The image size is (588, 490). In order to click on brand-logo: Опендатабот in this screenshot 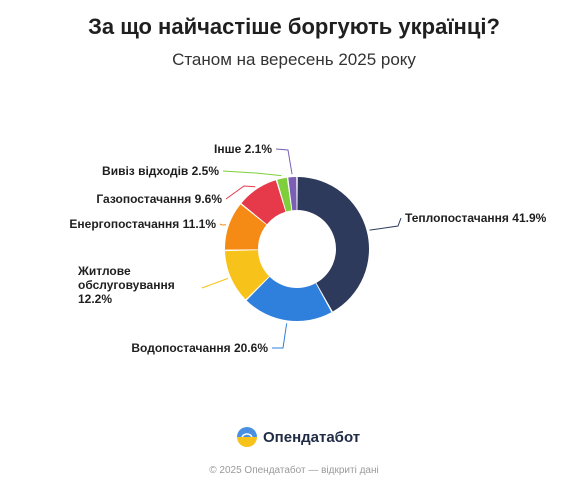, I will do `click(298, 437)`.